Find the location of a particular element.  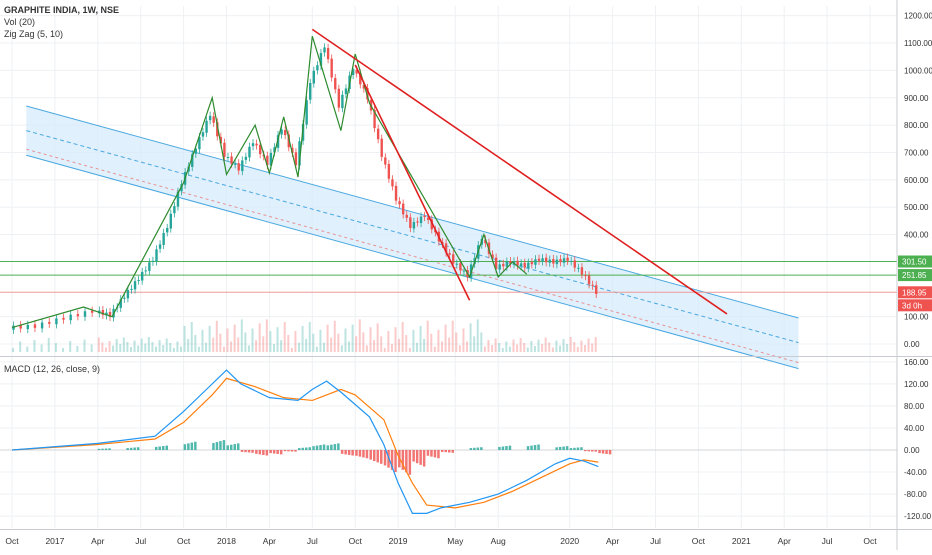

macd-indicator-label: MACD (12, 26, close, 9) is located at coordinates (52, 369).